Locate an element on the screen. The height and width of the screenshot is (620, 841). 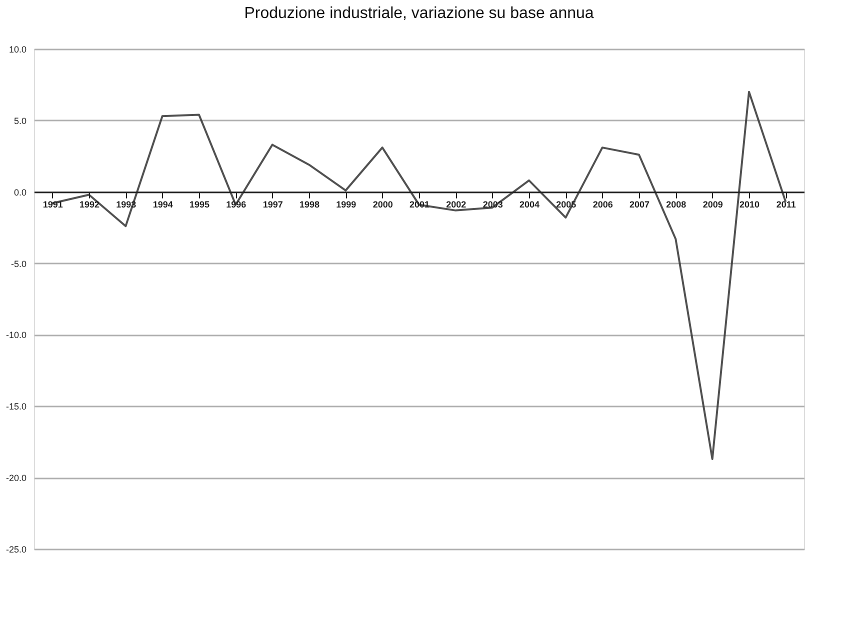
x-tick-label: 2010 is located at coordinates (749, 204).